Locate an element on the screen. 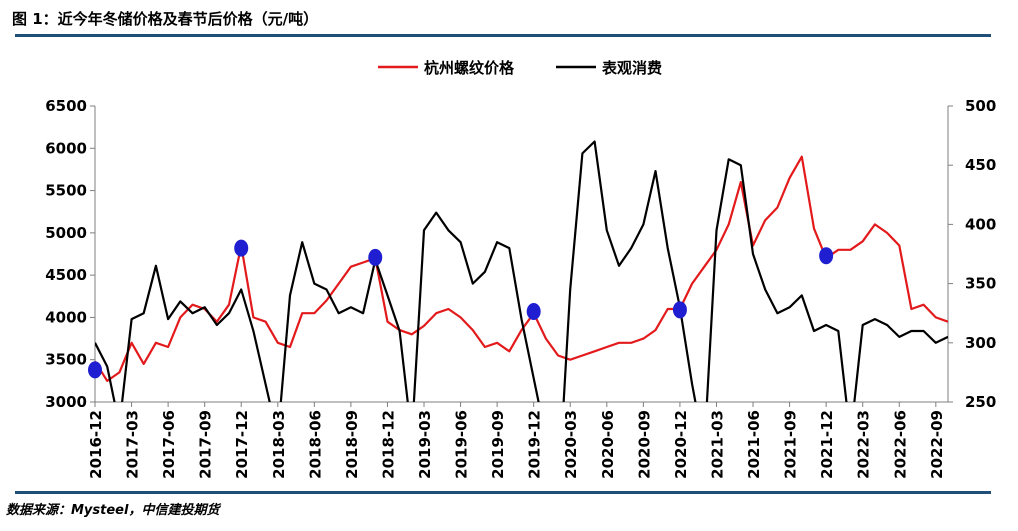 The image size is (1018, 531). x-tick-label: 2022-06 is located at coordinates (900, 444).